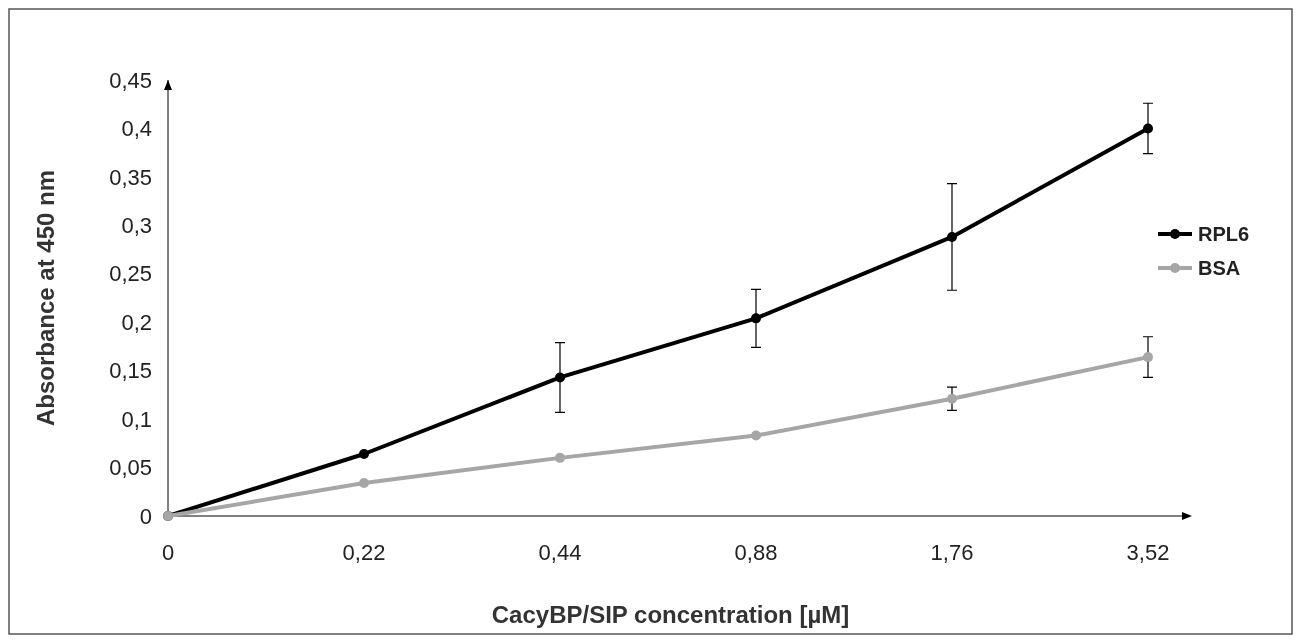  What do you see at coordinates (560, 552) in the screenshot?
I see `x-tick-label: 0,44` at bounding box center [560, 552].